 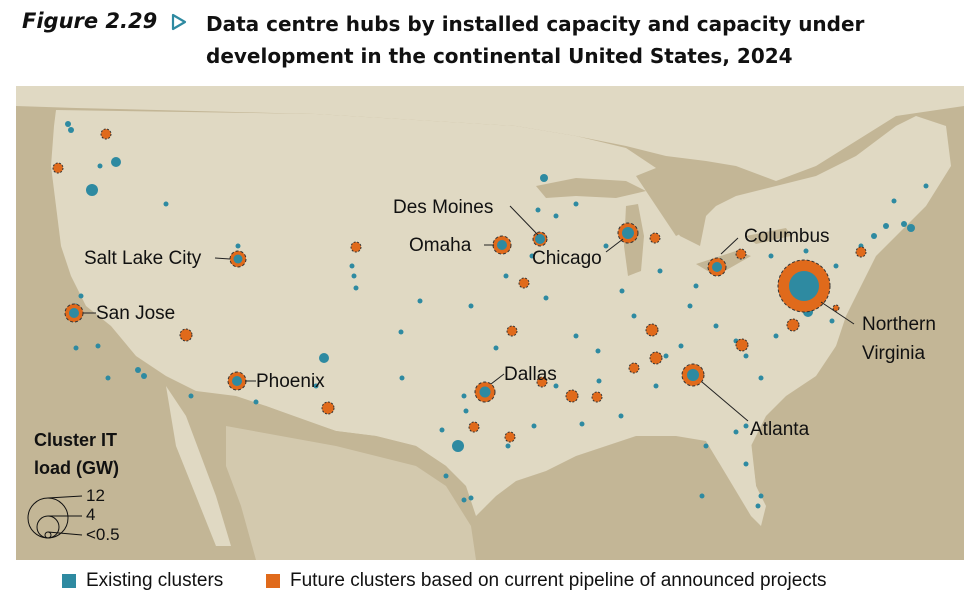 What do you see at coordinates (502, 245) in the screenshot?
I see `hub-omaha` at bounding box center [502, 245].